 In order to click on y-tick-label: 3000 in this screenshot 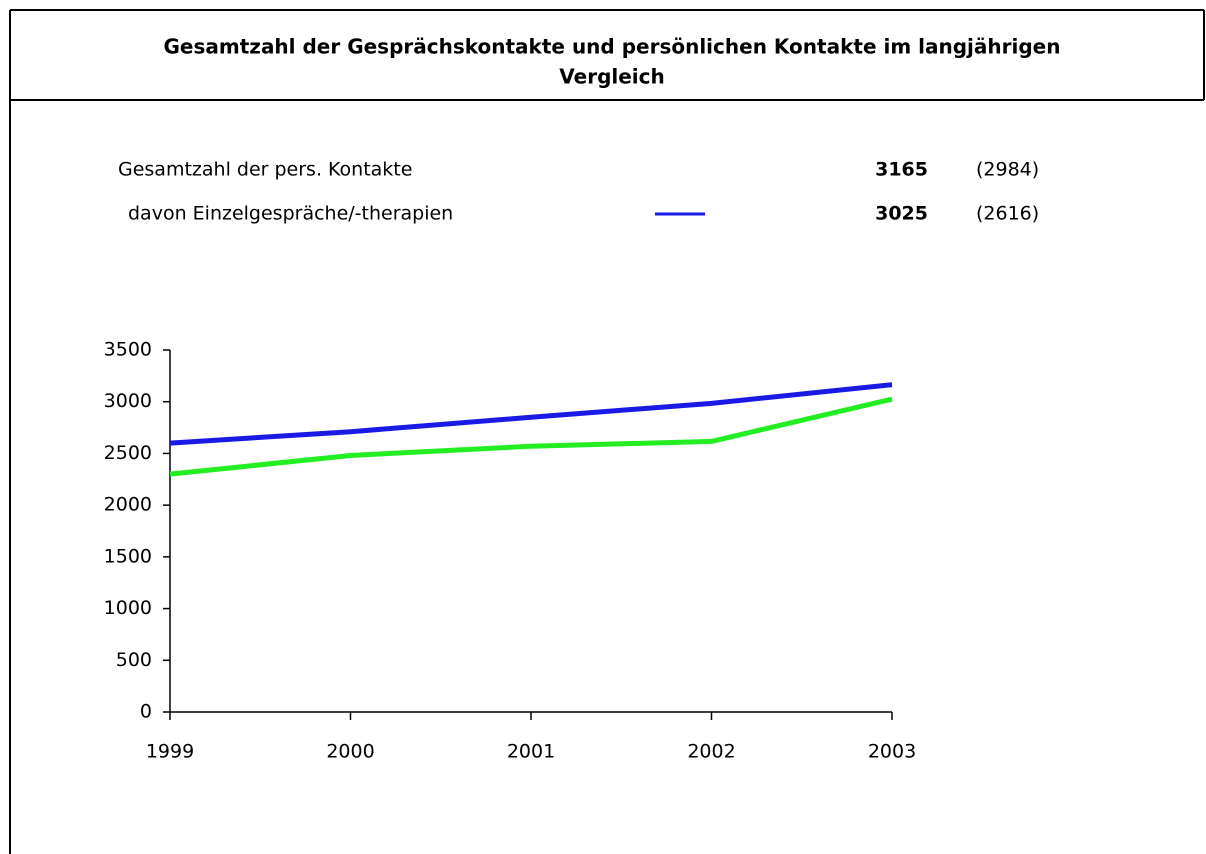, I will do `click(128, 401)`.